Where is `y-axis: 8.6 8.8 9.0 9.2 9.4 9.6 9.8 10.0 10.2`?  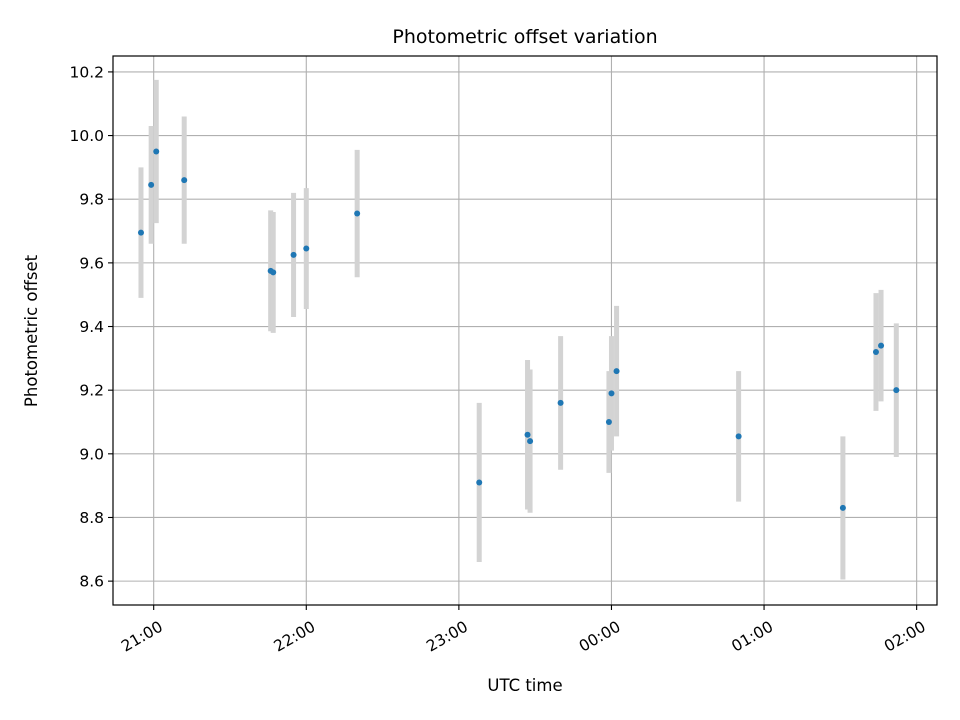
y-axis: 8.6 8.8 9.0 9.2 9.4 9.6 9.8 10.0 10.2 is located at coordinates (91, 327).